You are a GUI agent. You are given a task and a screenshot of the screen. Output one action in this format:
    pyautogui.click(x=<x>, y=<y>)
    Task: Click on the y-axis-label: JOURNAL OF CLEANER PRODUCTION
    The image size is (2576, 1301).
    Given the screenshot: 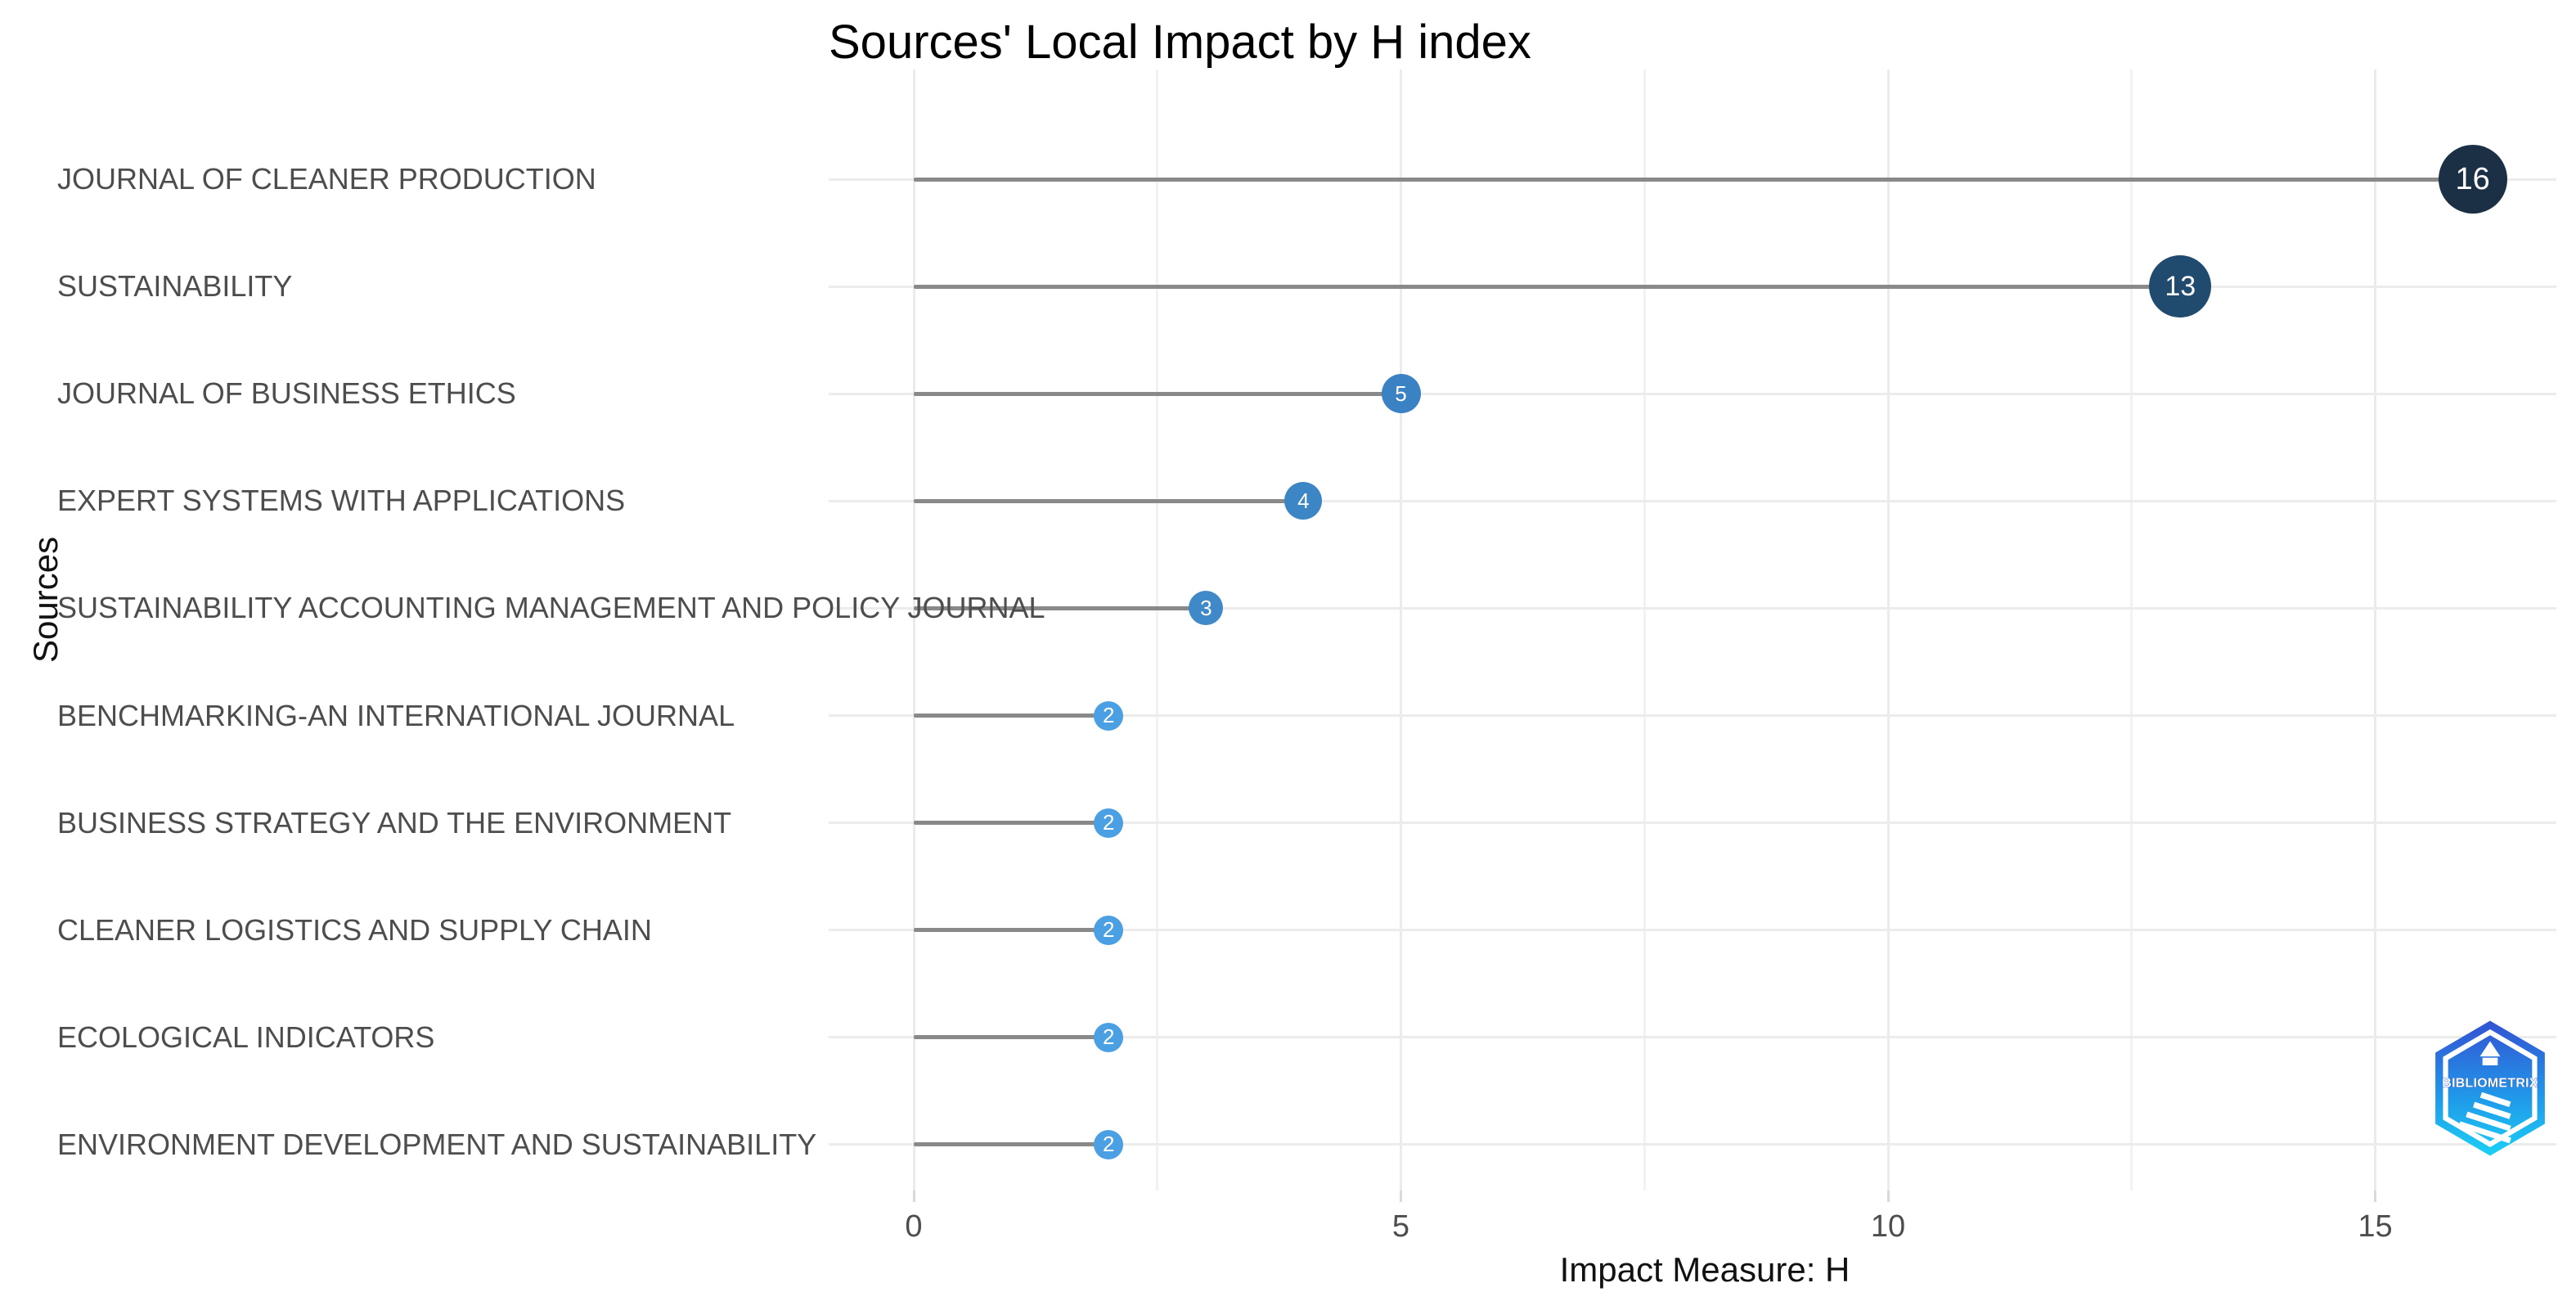 What is the action you would take?
    pyautogui.click(x=327, y=179)
    